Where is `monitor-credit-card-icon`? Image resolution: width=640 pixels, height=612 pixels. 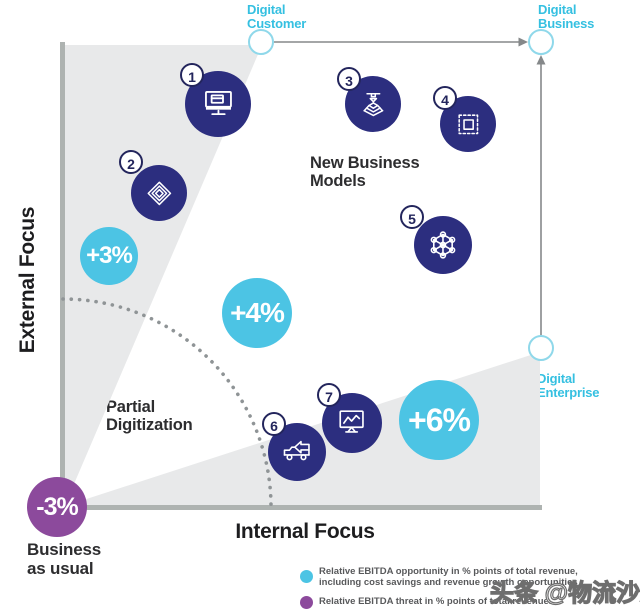 monitor-credit-card-icon is located at coordinates (218, 102).